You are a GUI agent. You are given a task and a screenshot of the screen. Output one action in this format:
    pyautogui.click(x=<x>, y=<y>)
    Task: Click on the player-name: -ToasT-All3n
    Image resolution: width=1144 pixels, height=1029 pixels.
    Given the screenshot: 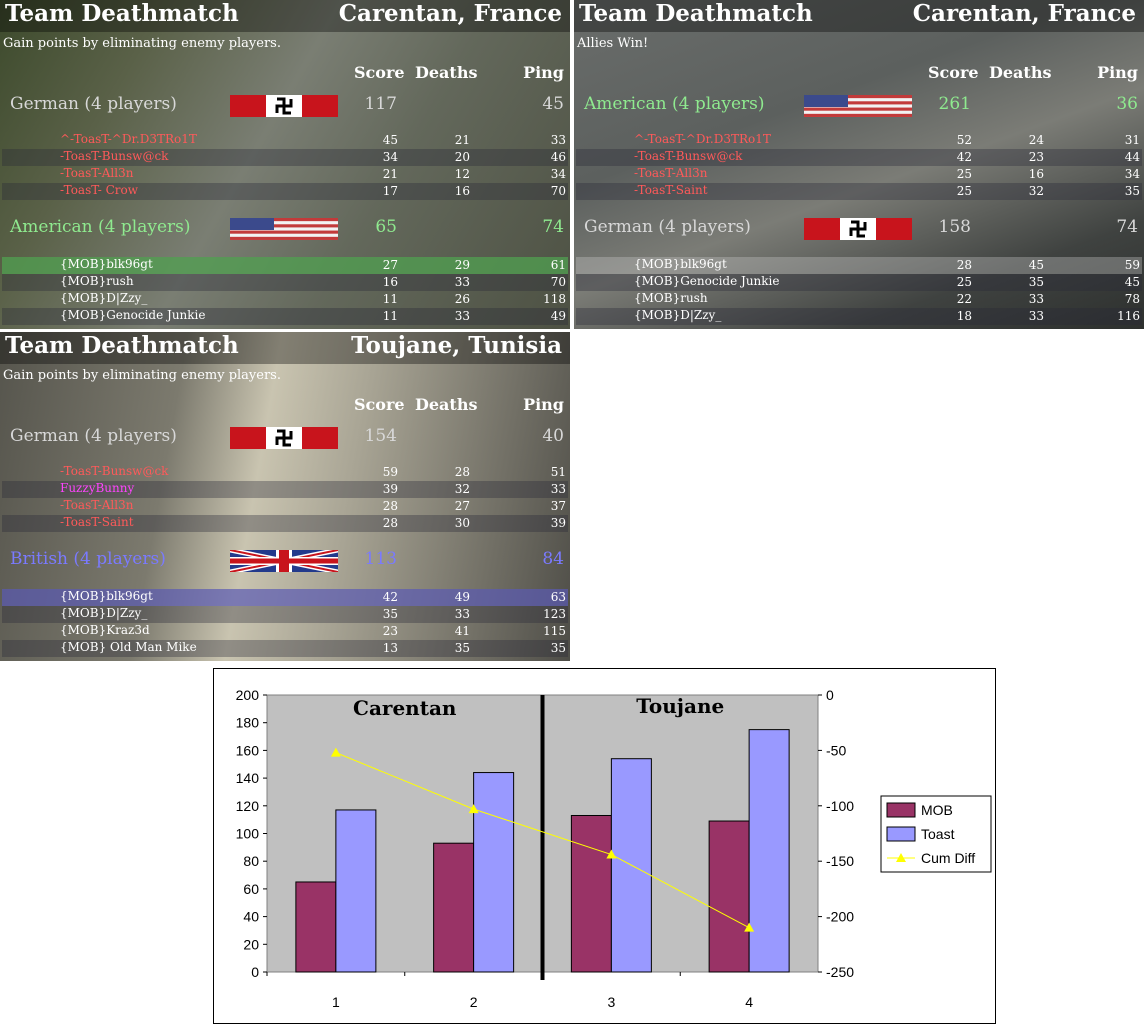 What is the action you would take?
    pyautogui.click(x=97, y=173)
    